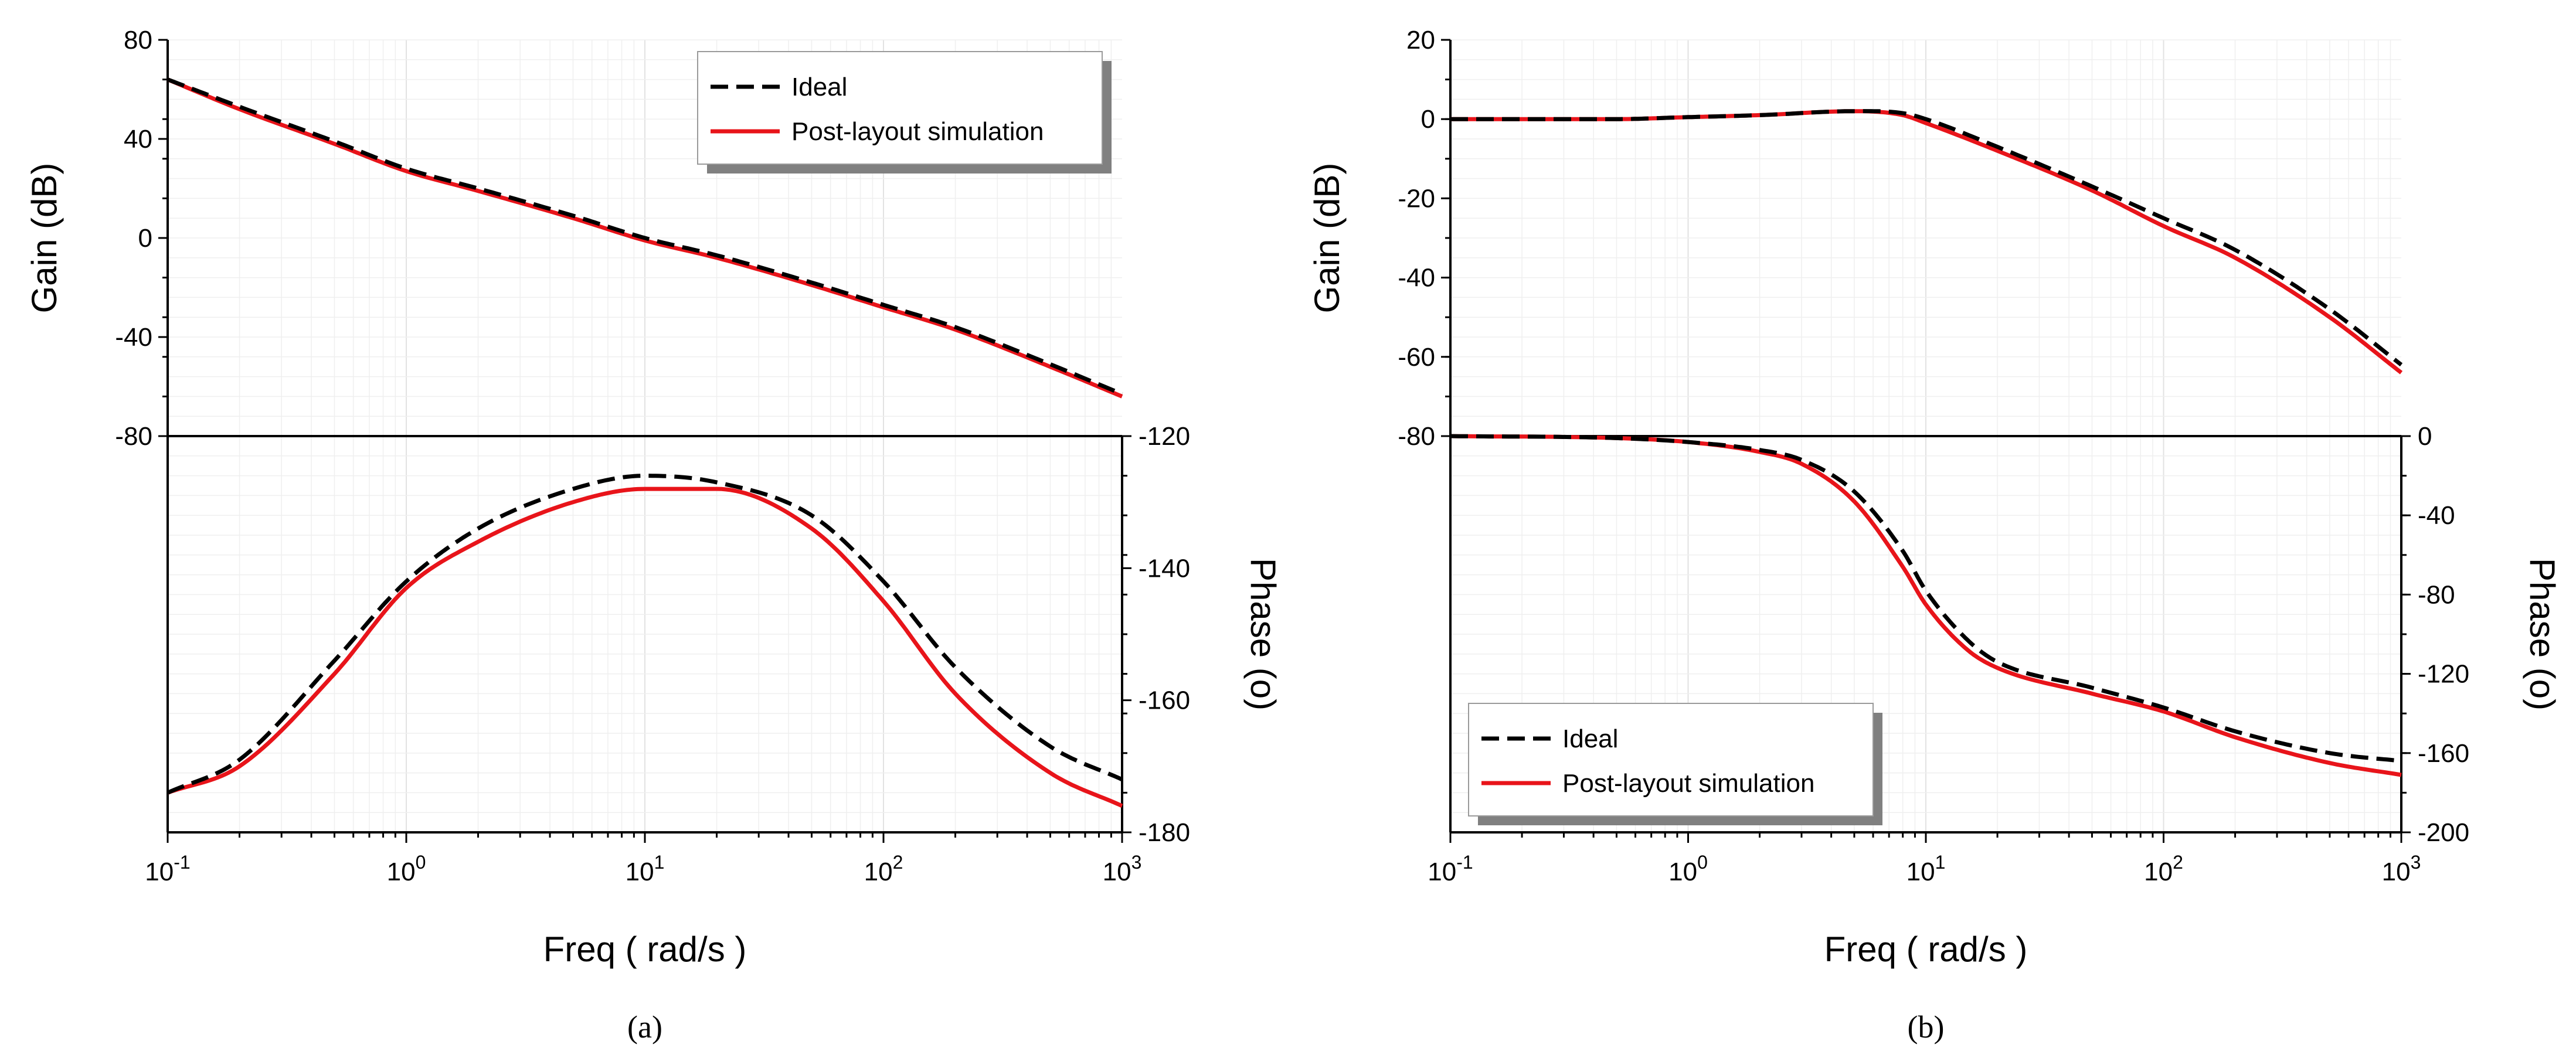 This screenshot has height=1058, width=2576. Describe the element at coordinates (2444, 832) in the screenshot. I see `phase-tick-label: -200` at that location.